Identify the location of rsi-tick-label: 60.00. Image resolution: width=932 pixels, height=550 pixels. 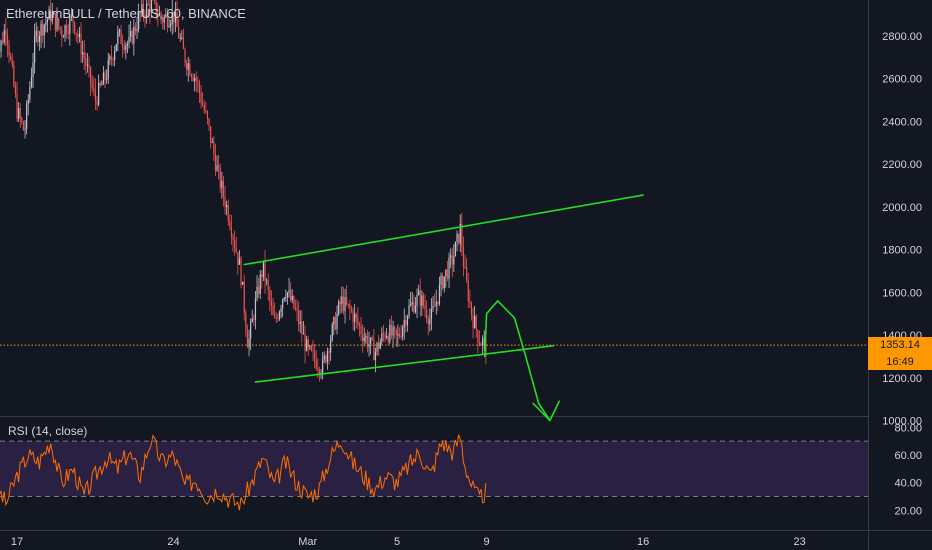
(908, 456).